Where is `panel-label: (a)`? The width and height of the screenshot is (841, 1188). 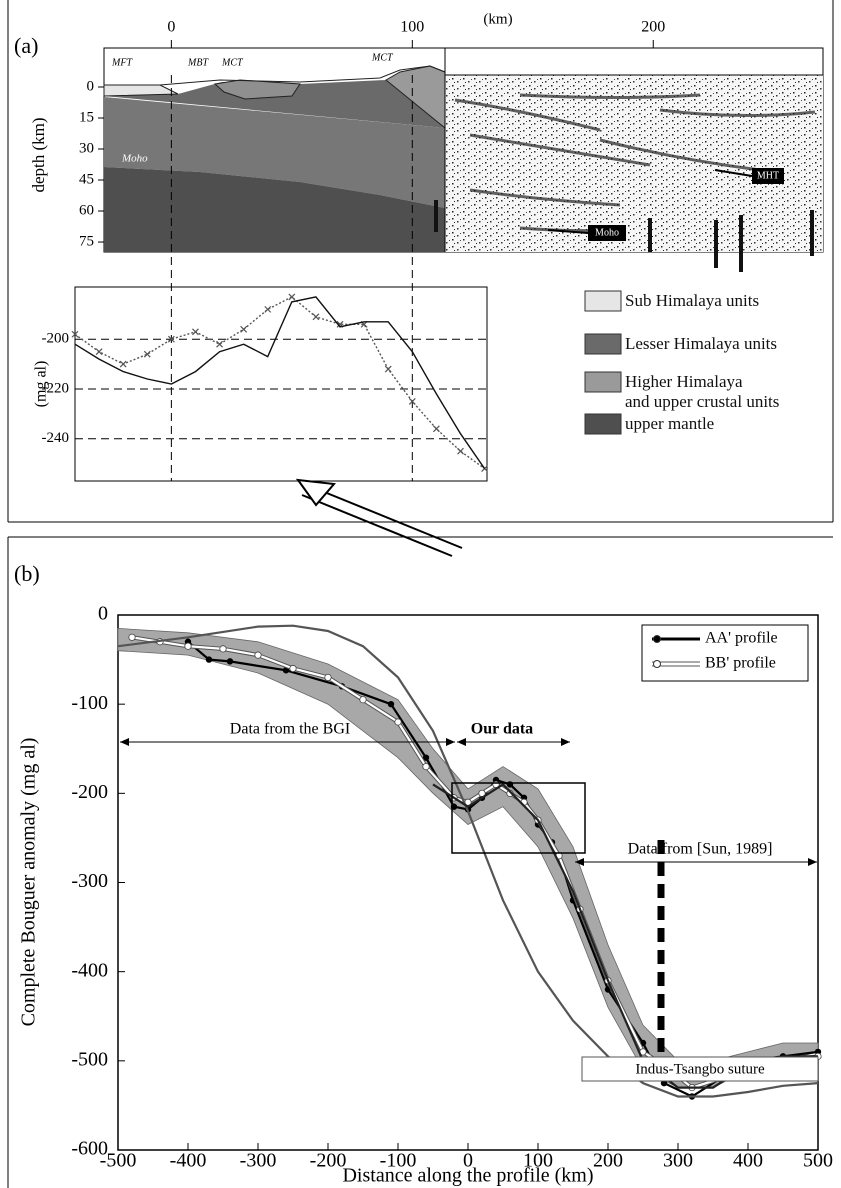
panel-label: (a) is located at coordinates (26, 45).